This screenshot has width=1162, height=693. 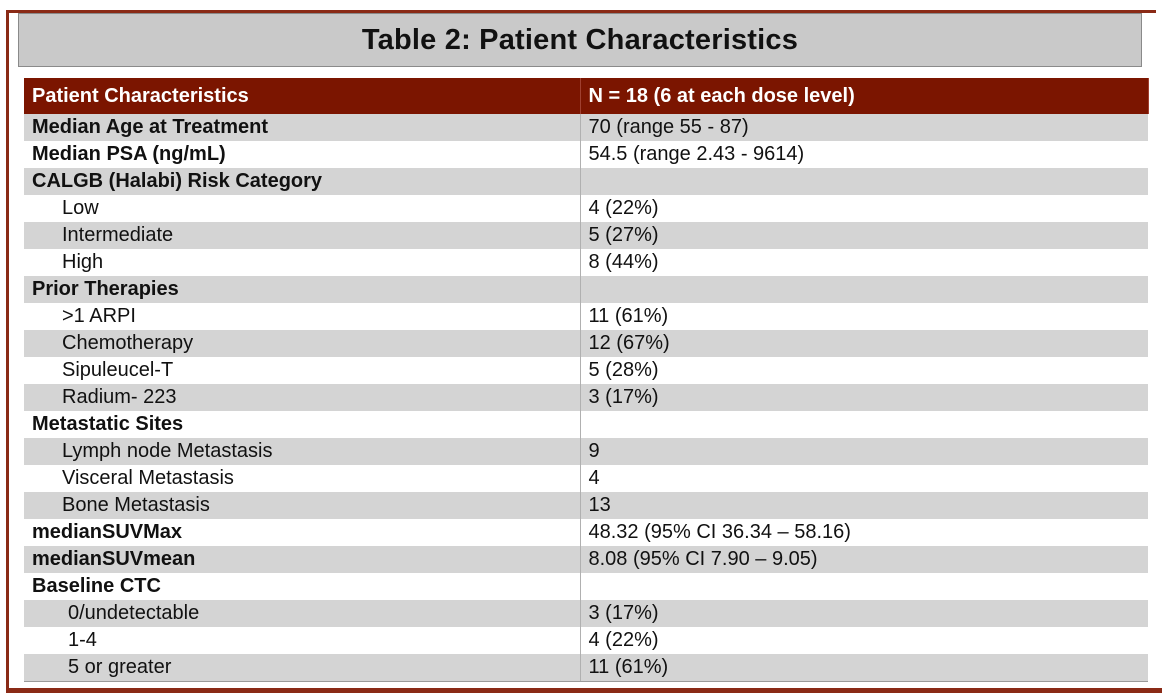 I want to click on row-label: >1 ARPI, so click(x=302, y=316).